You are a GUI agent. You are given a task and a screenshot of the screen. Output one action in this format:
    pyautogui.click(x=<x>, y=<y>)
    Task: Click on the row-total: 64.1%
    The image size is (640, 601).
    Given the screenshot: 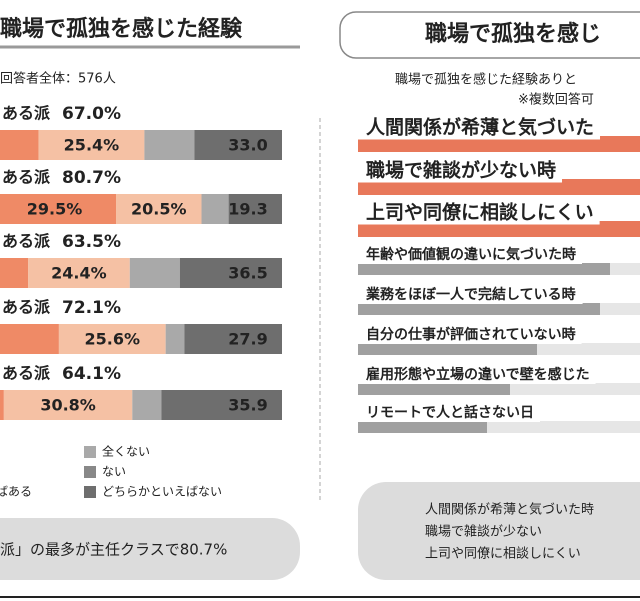 What is the action you would take?
    pyautogui.click(x=91, y=374)
    